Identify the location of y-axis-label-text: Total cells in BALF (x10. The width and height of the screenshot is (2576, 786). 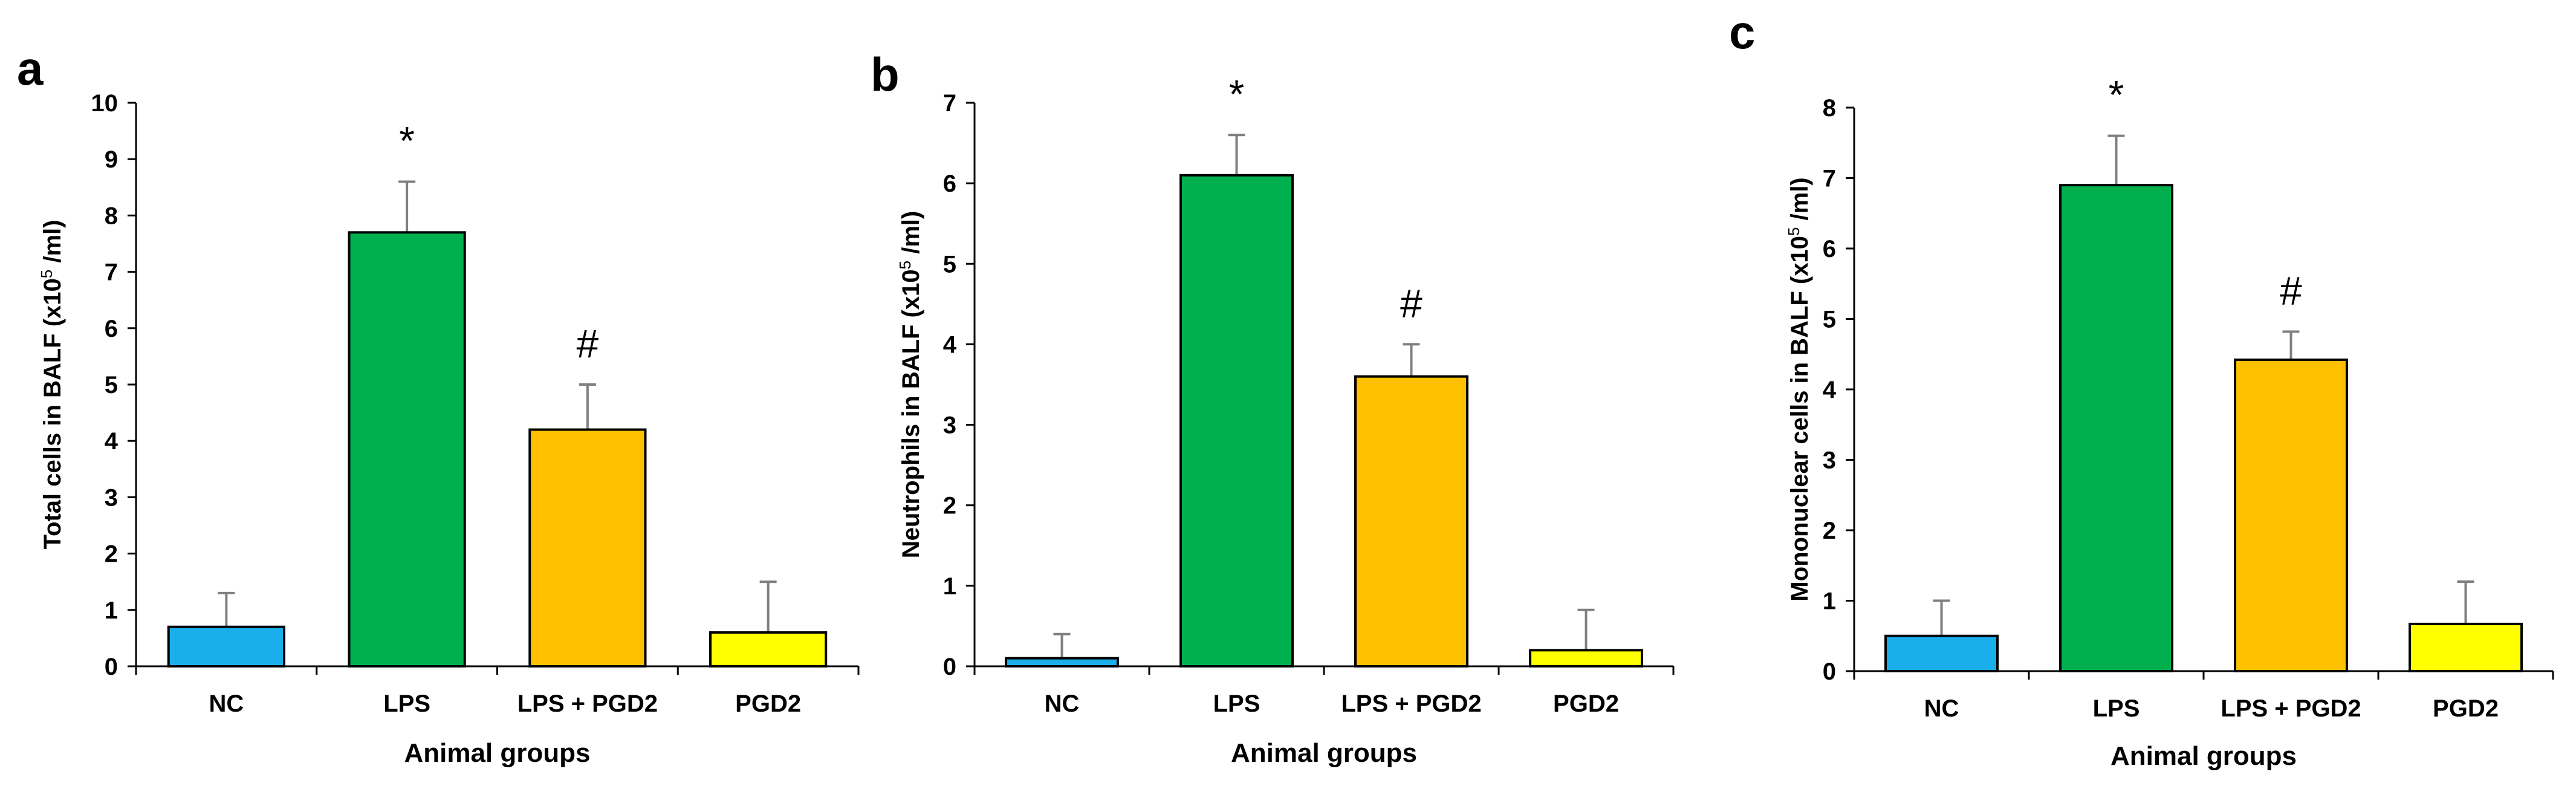
(53, 413).